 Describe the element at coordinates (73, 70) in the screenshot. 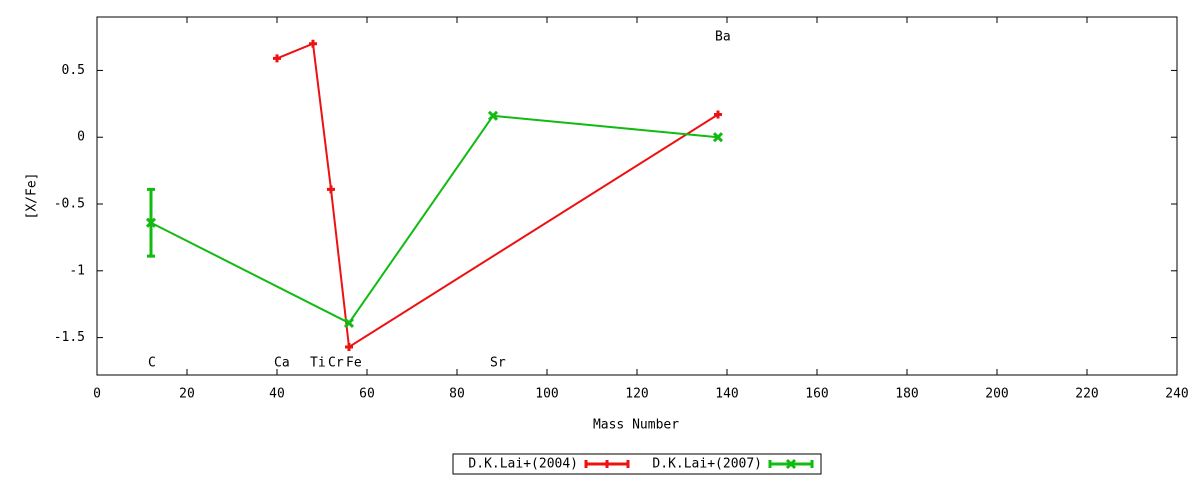

I see `y-tick-label: 0.5` at that location.